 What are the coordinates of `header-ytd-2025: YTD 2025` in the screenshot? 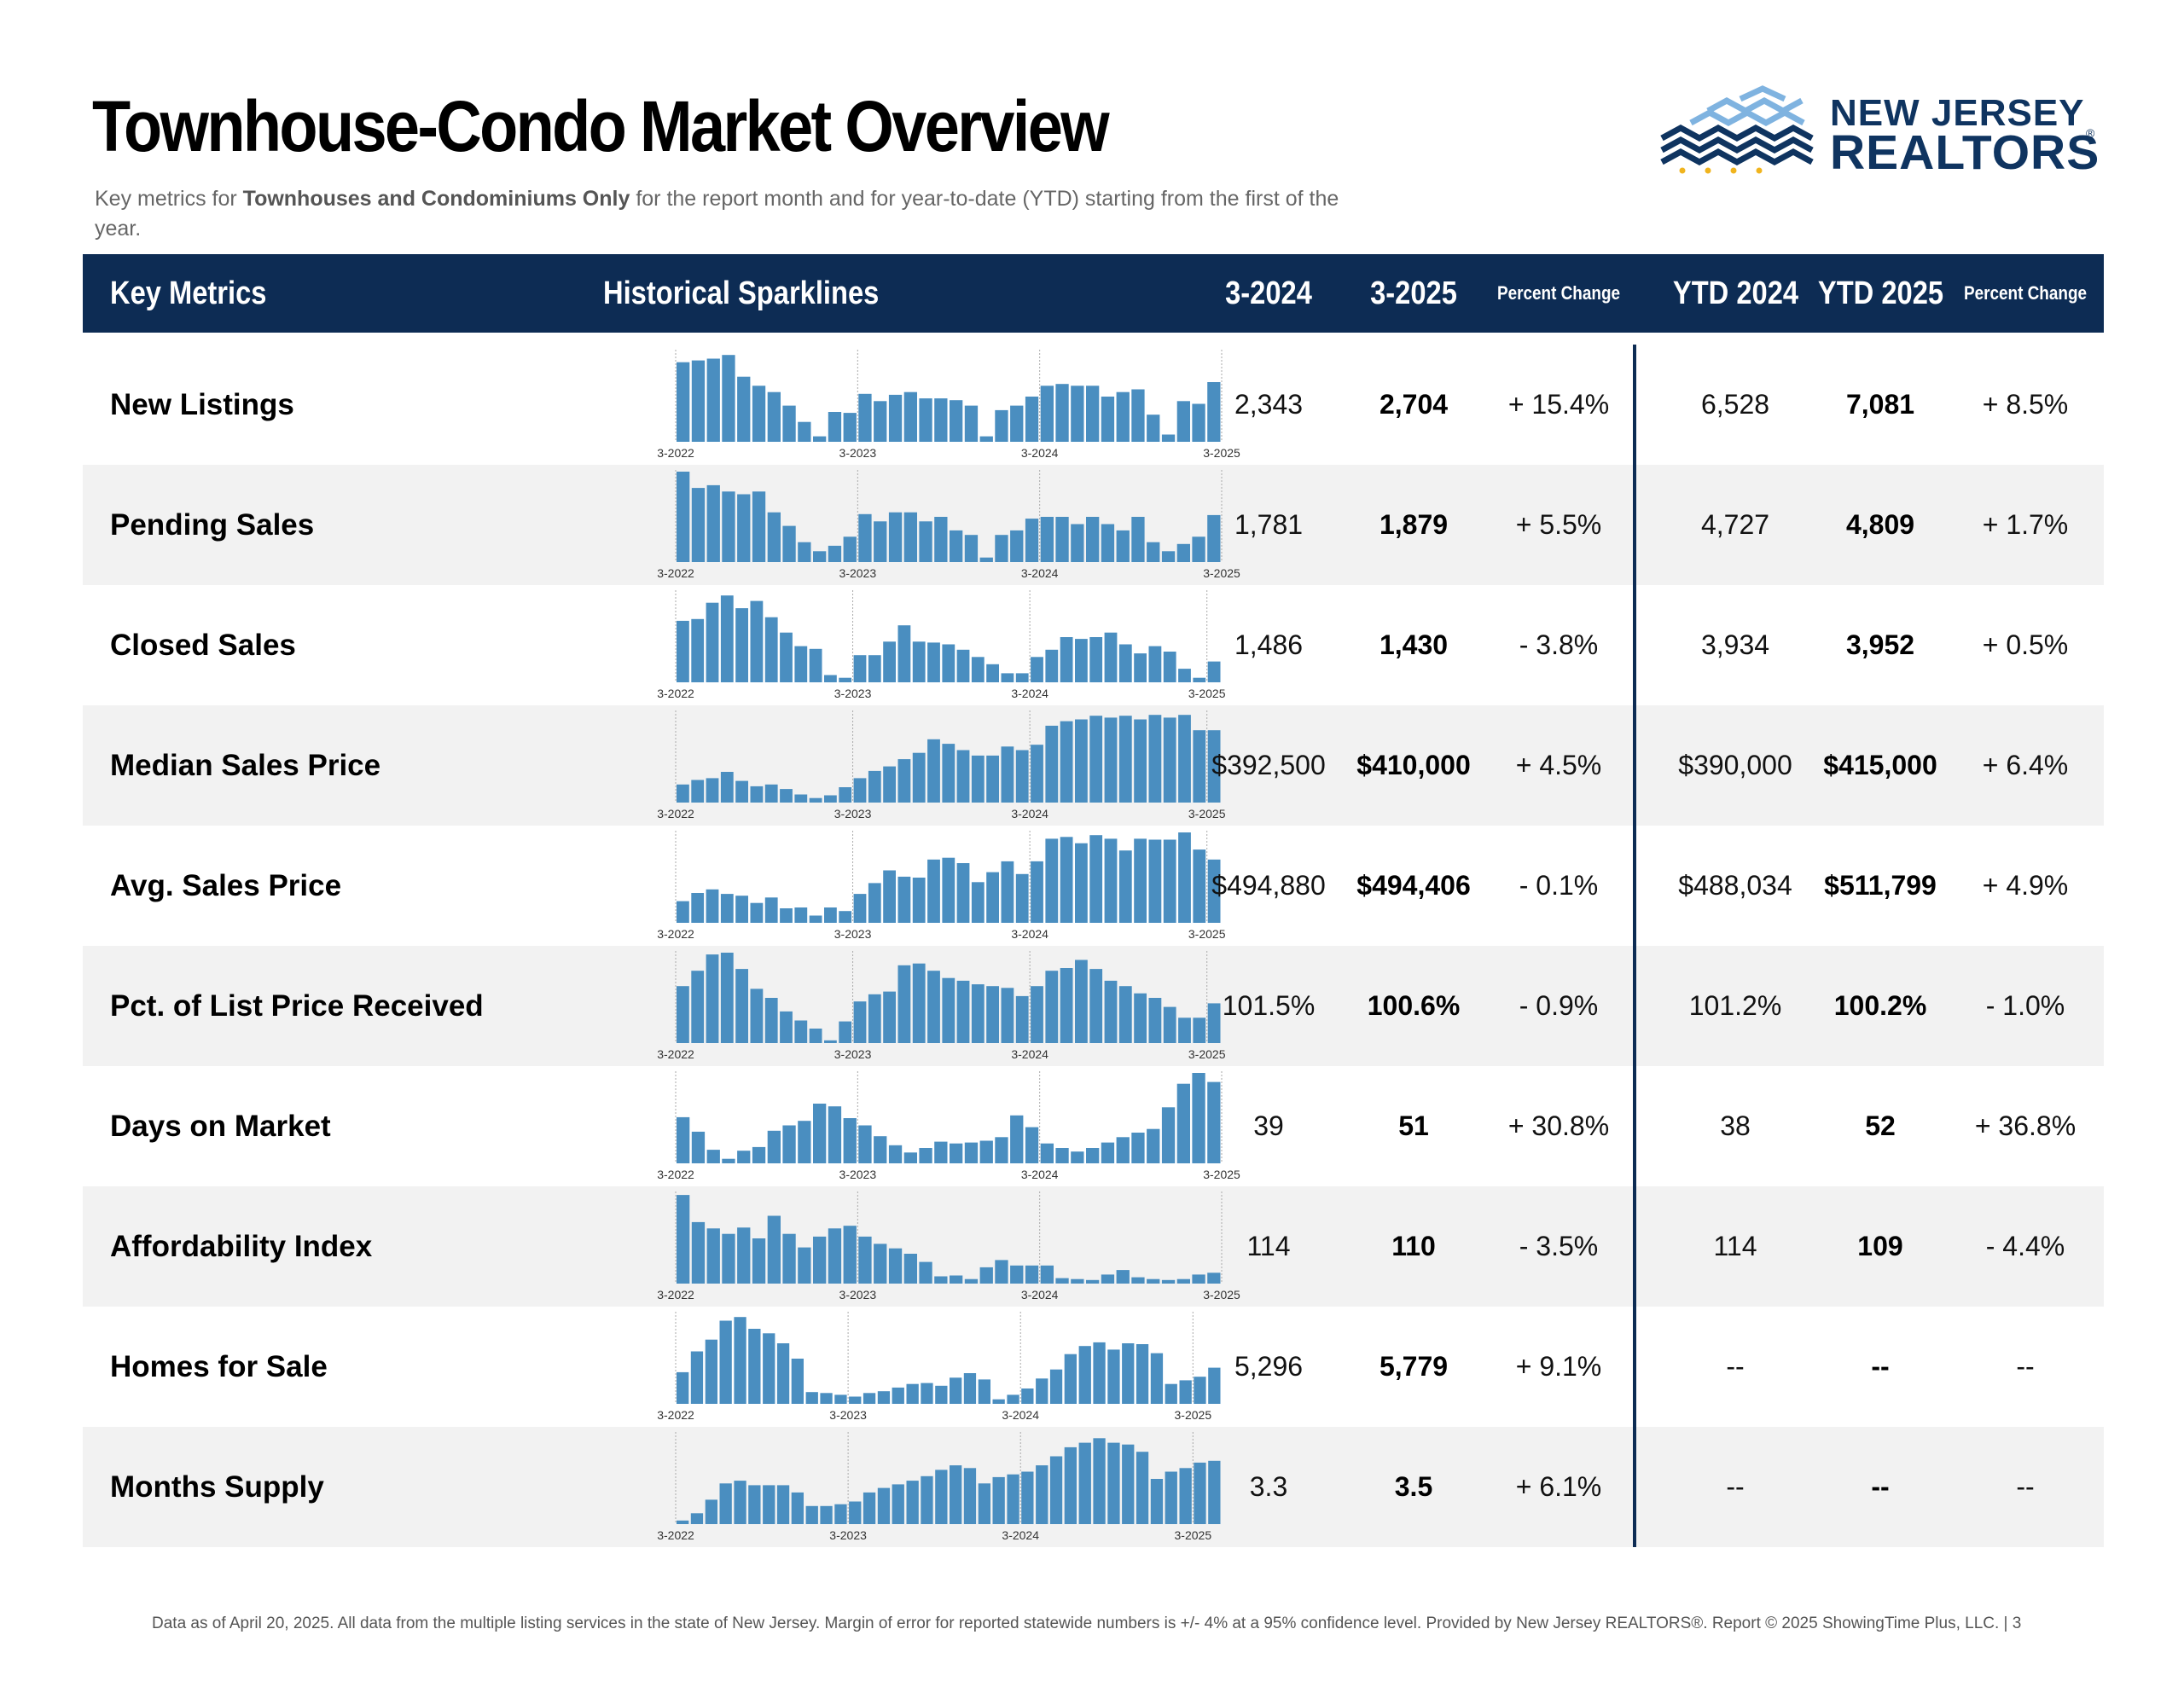 It's located at (1880, 293).